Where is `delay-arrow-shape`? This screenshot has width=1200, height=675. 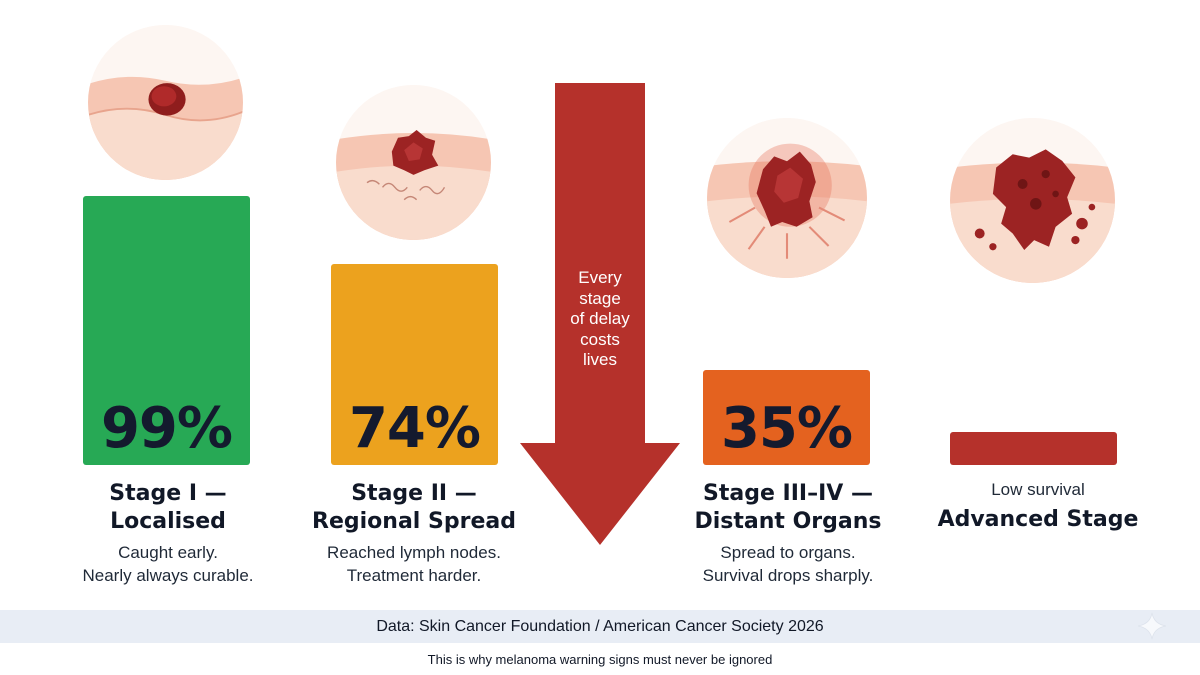
delay-arrow-shape is located at coordinates (600, 314).